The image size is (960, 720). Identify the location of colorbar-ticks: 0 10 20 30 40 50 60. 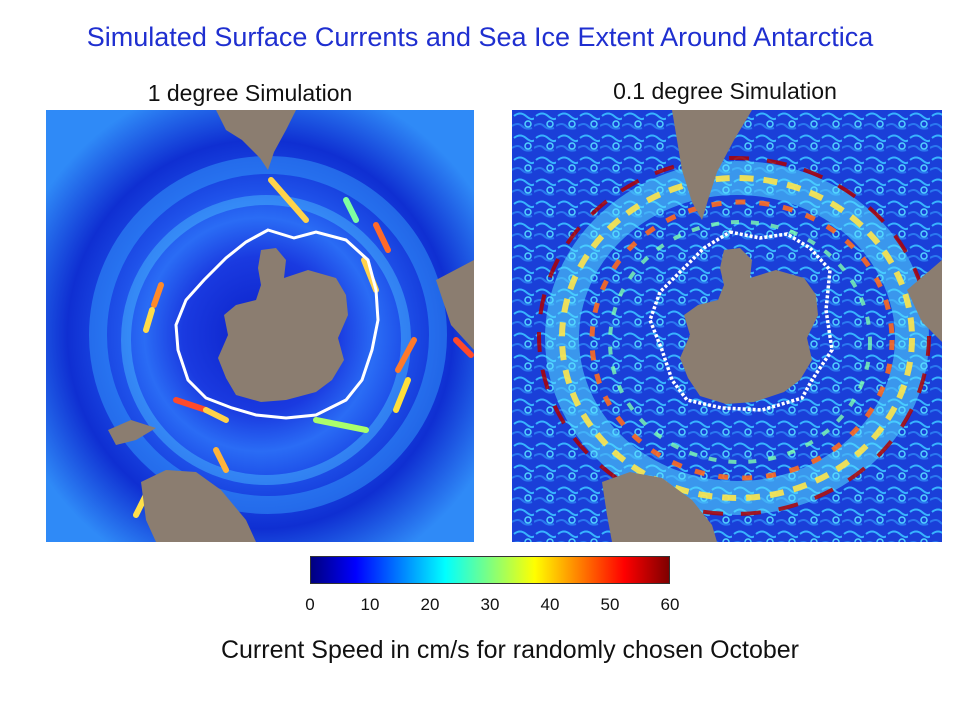
(490, 607).